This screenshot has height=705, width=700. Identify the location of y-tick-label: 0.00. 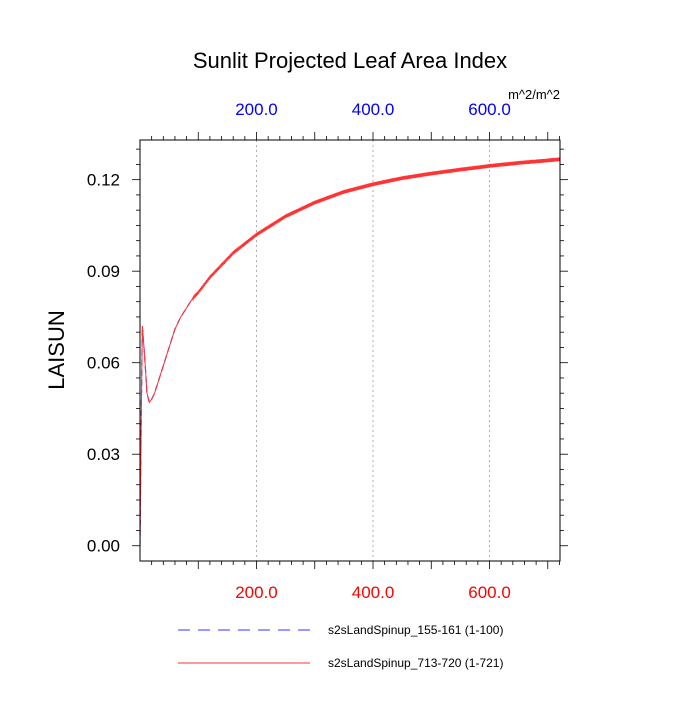
(103, 546).